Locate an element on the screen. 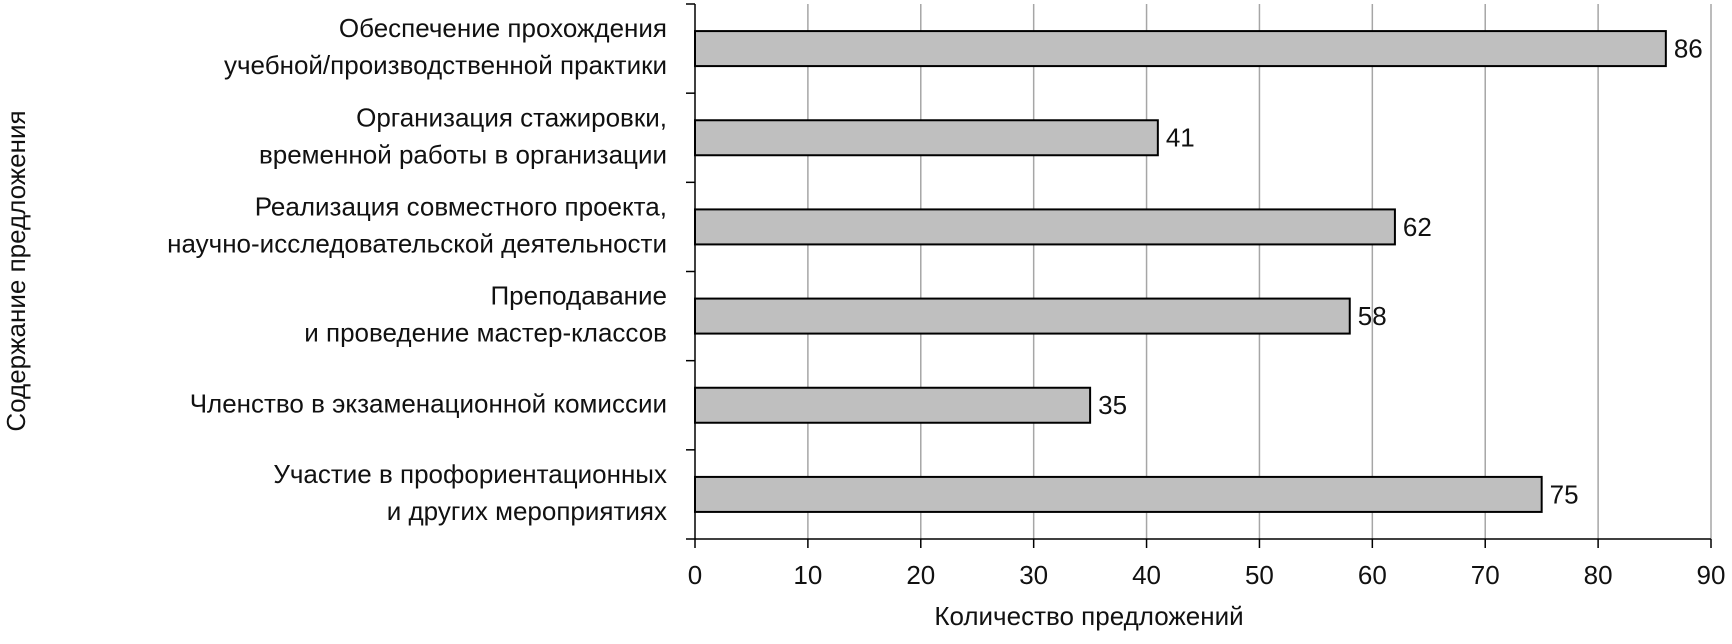 This screenshot has width=1732, height=644. x-tick-label: 0 is located at coordinates (695, 575).